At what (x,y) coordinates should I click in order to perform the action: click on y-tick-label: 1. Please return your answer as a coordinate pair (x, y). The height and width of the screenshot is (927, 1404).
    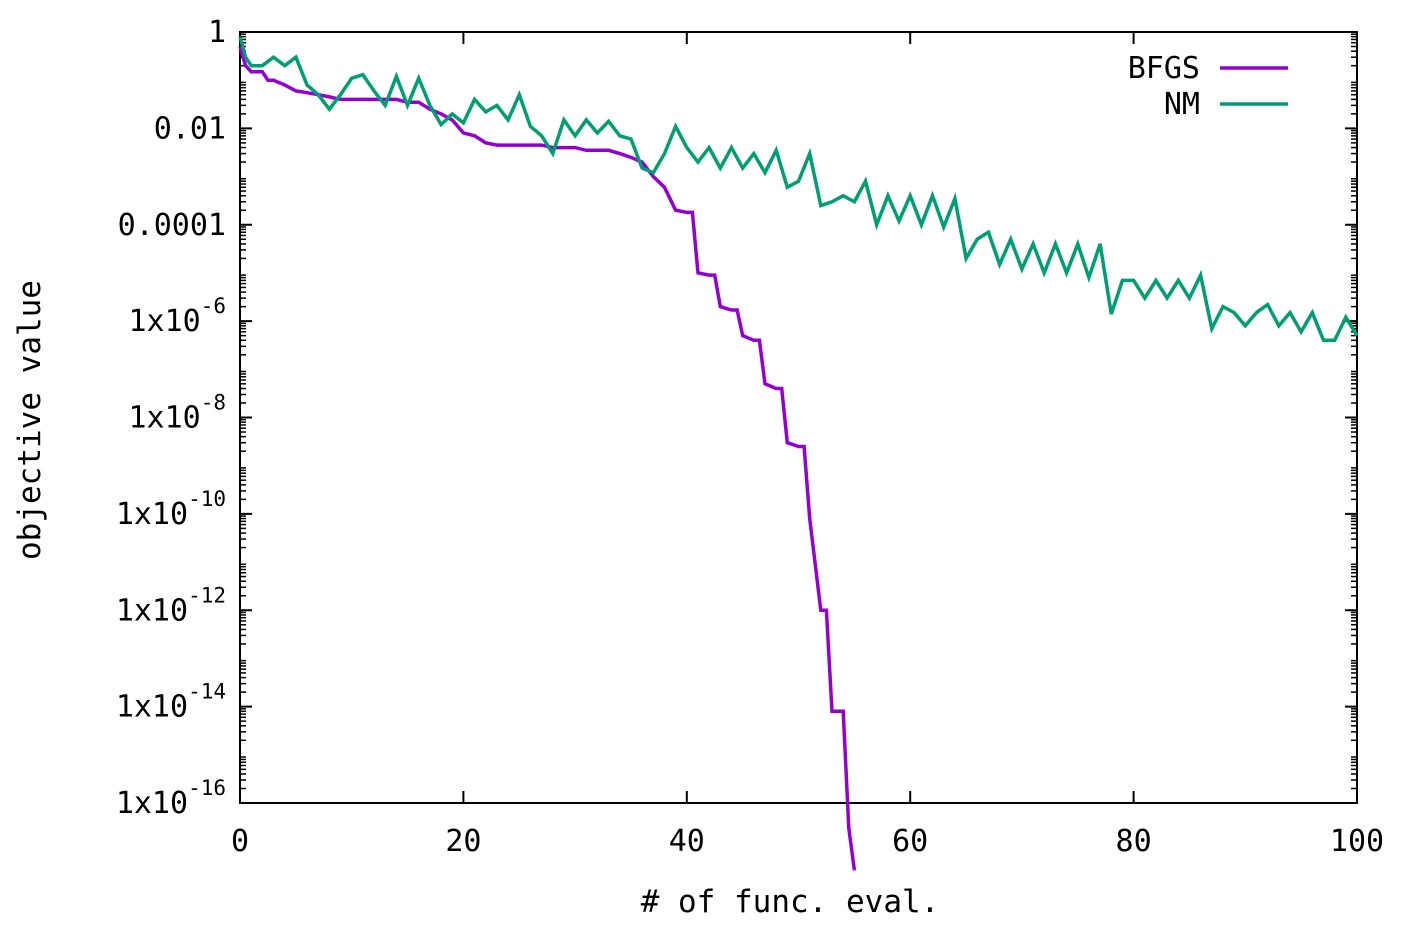
    Looking at the image, I should click on (217, 32).